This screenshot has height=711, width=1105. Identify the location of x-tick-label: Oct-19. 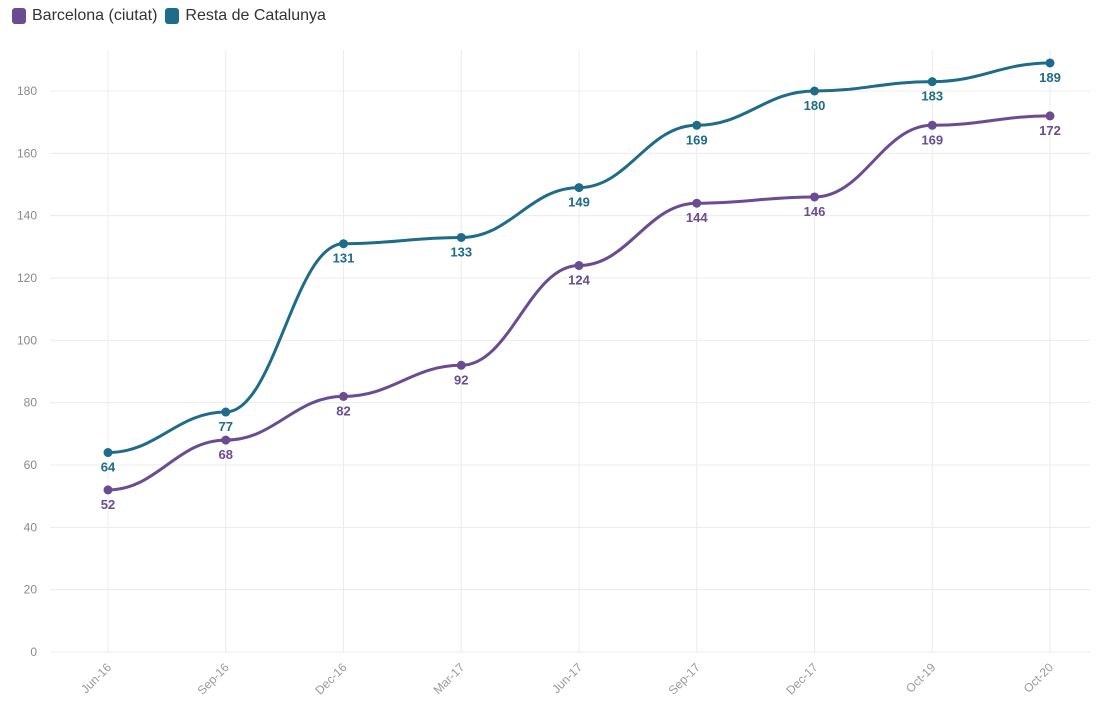
(921, 678).